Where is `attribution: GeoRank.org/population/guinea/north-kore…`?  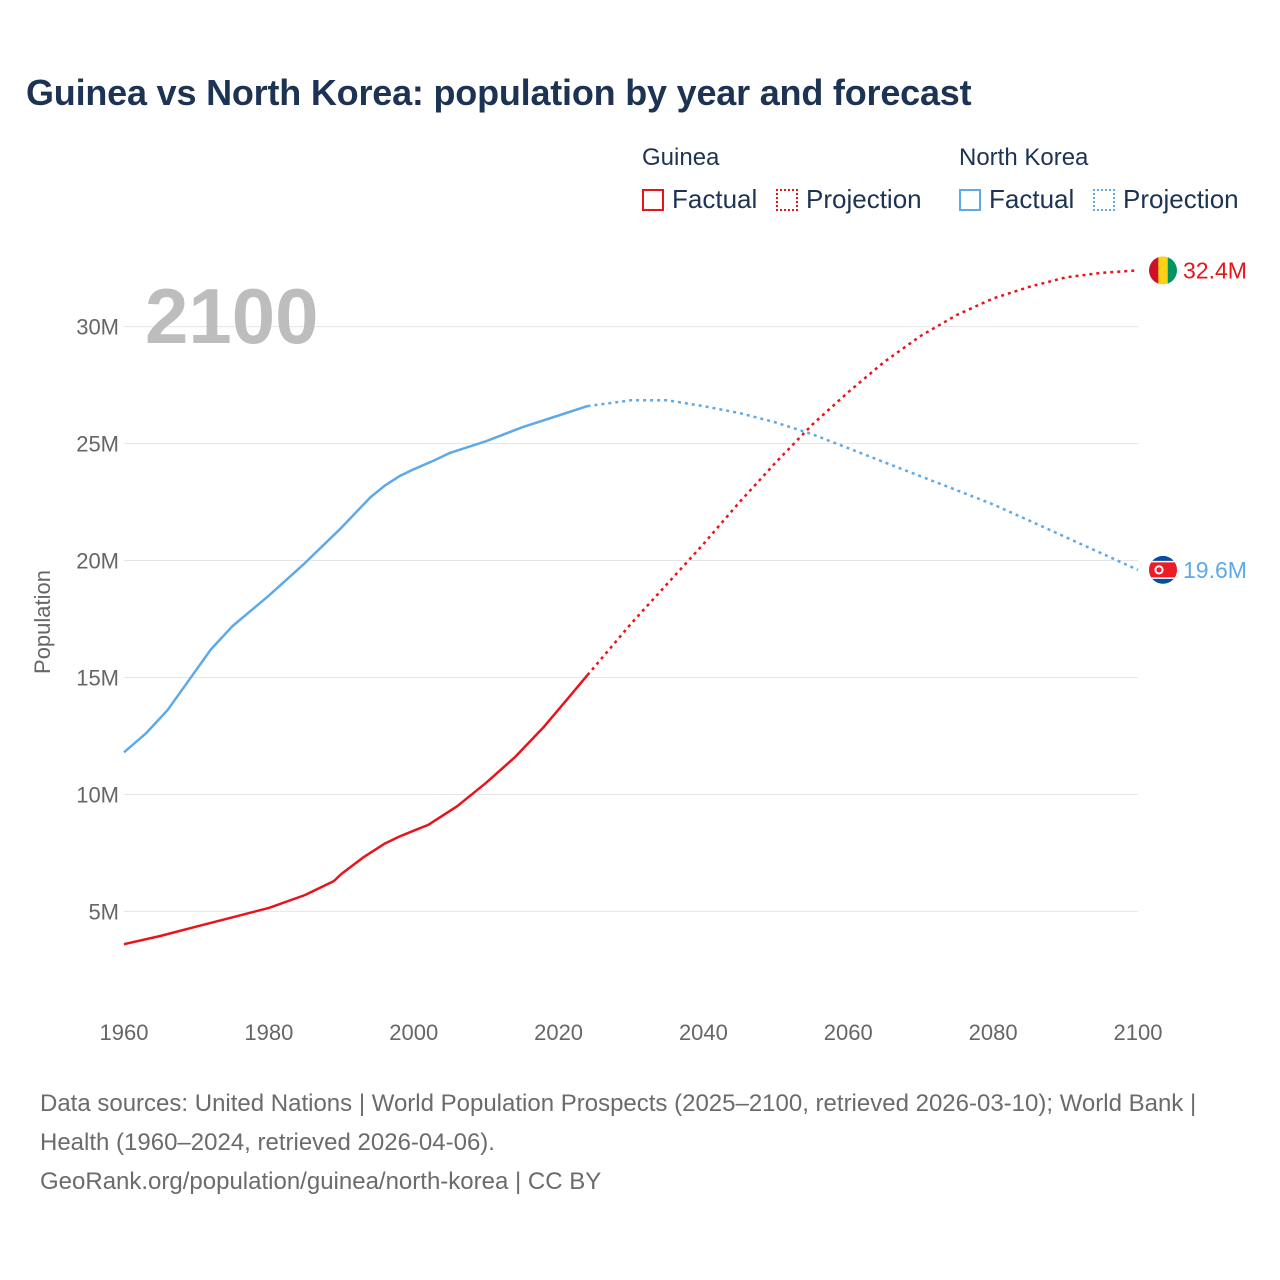
attribution: GeoRank.org/population/guinea/north-kore… is located at coordinates (321, 1181).